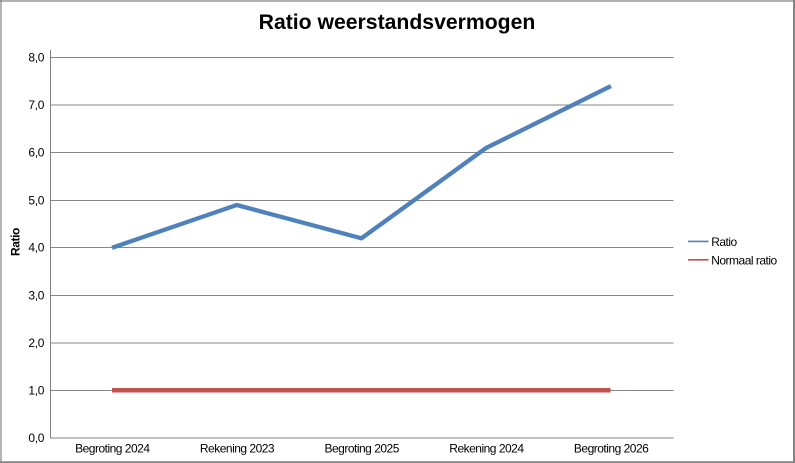 This screenshot has width=795, height=463. Describe the element at coordinates (36, 152) in the screenshot. I see `svg-text: 6,0` at that location.